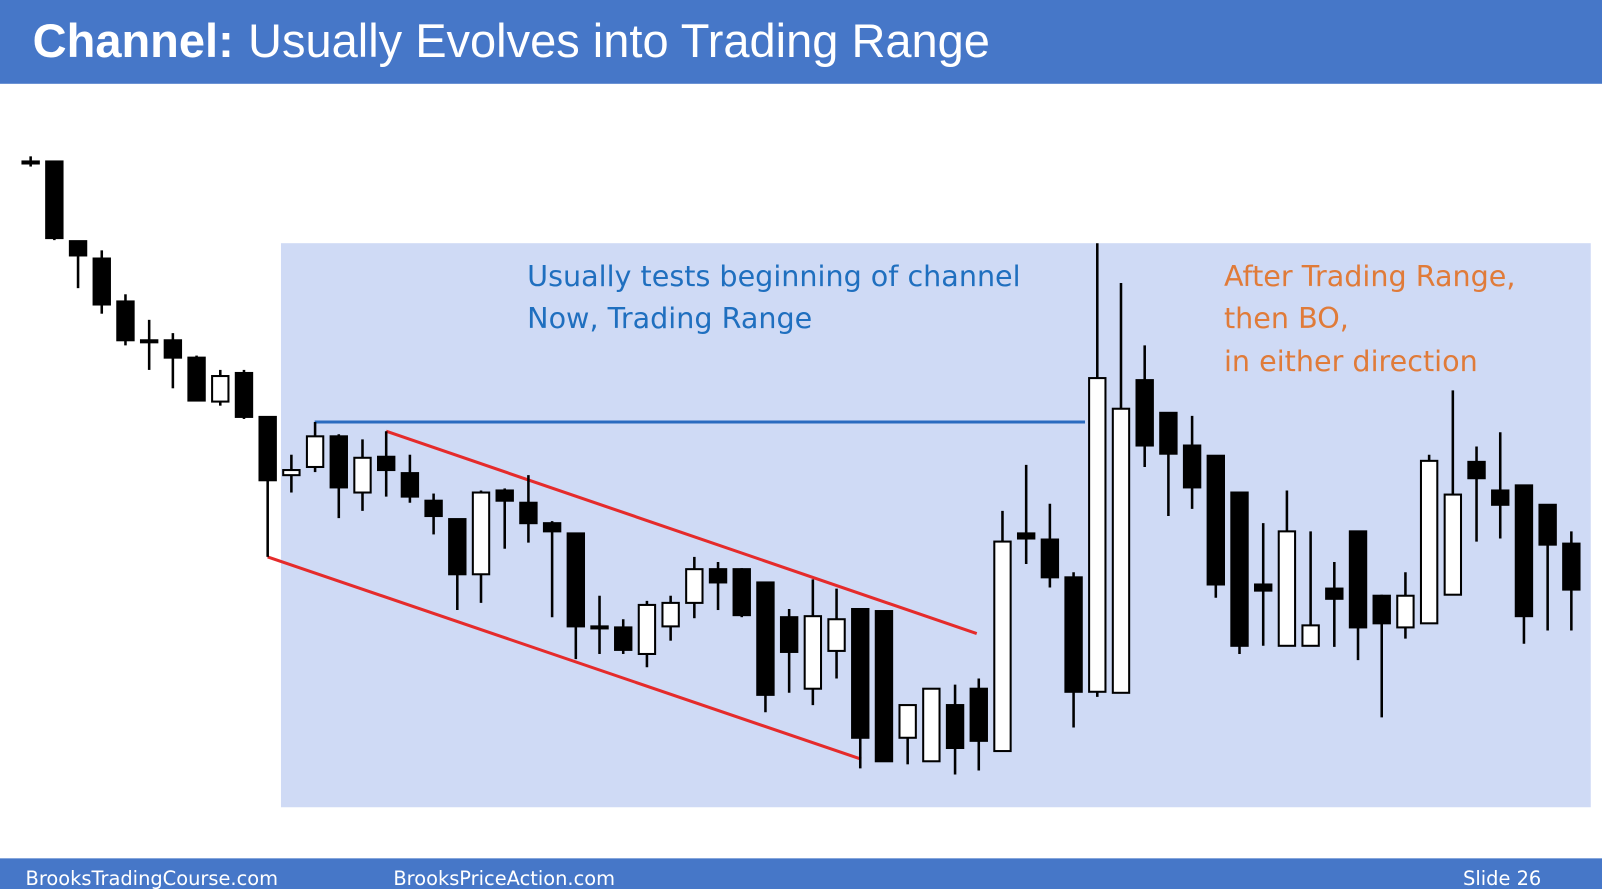 This screenshot has width=1602, height=889. Describe the element at coordinates (1286, 318) in the screenshot. I see `annotation: then BO,` at that location.